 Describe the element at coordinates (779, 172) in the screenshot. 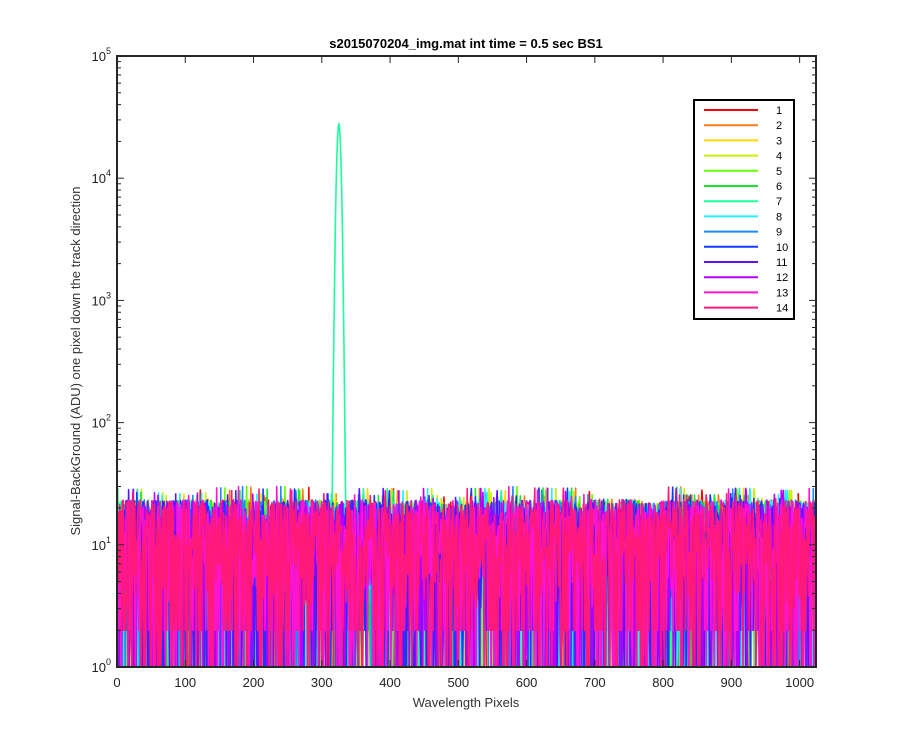

I see `legend-label-5: 5` at that location.